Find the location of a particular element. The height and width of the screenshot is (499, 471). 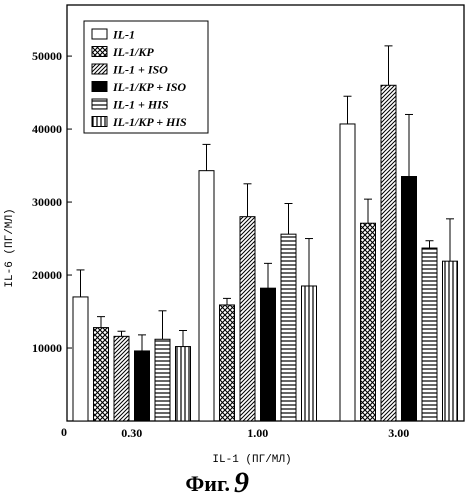

bar-s1-c0 is located at coordinates (101, 374).